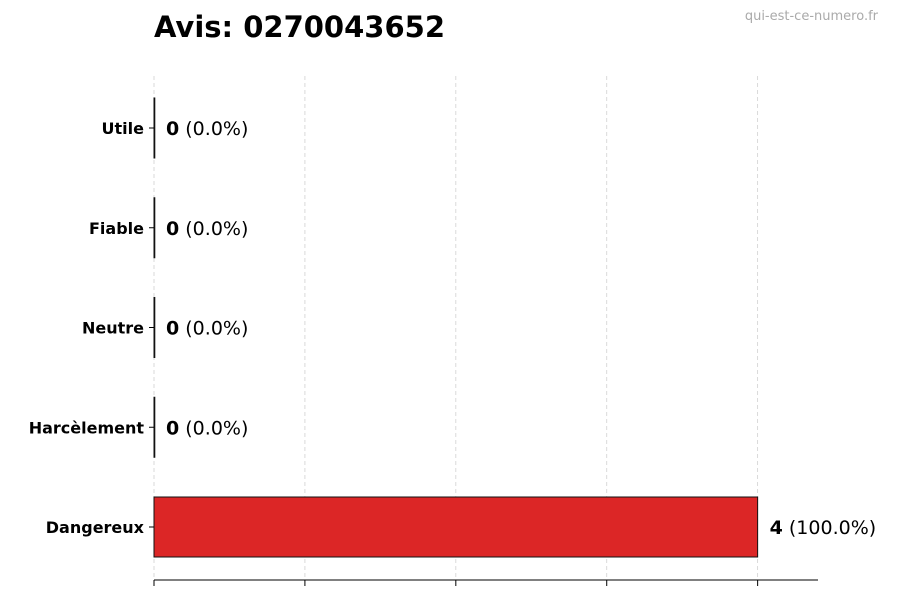 Image resolution: width=900 pixels, height=600 pixels. Describe the element at coordinates (154, 427) in the screenshot. I see `bar-harcèlement` at that location.